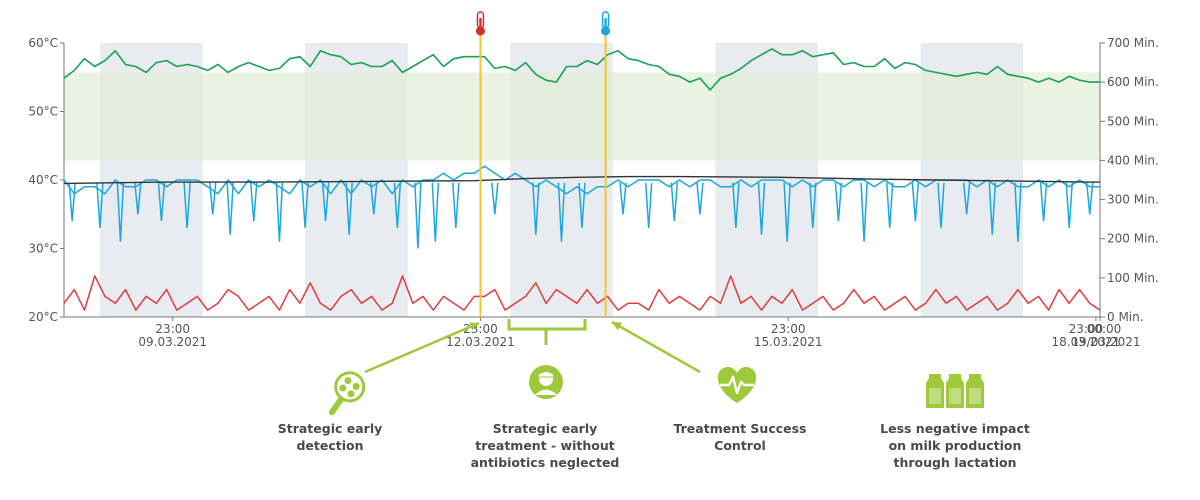 This screenshot has width=1200, height=500. I want to click on y-left-tick-label: 60°C, so click(43, 43).